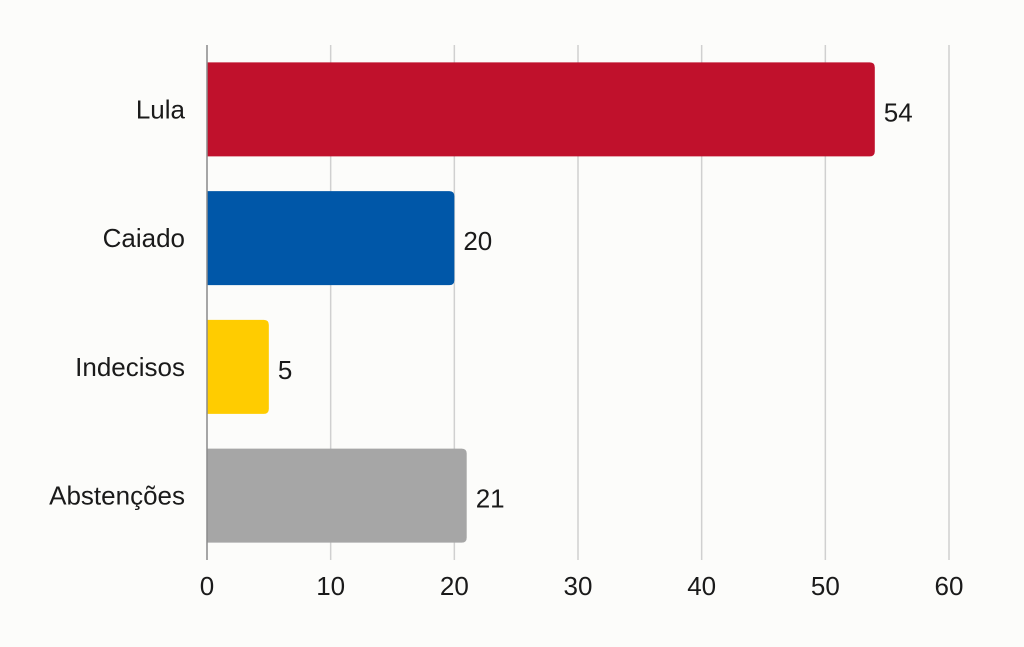 The width and height of the screenshot is (1024, 647). I want to click on value-label-1: 20, so click(477, 241).